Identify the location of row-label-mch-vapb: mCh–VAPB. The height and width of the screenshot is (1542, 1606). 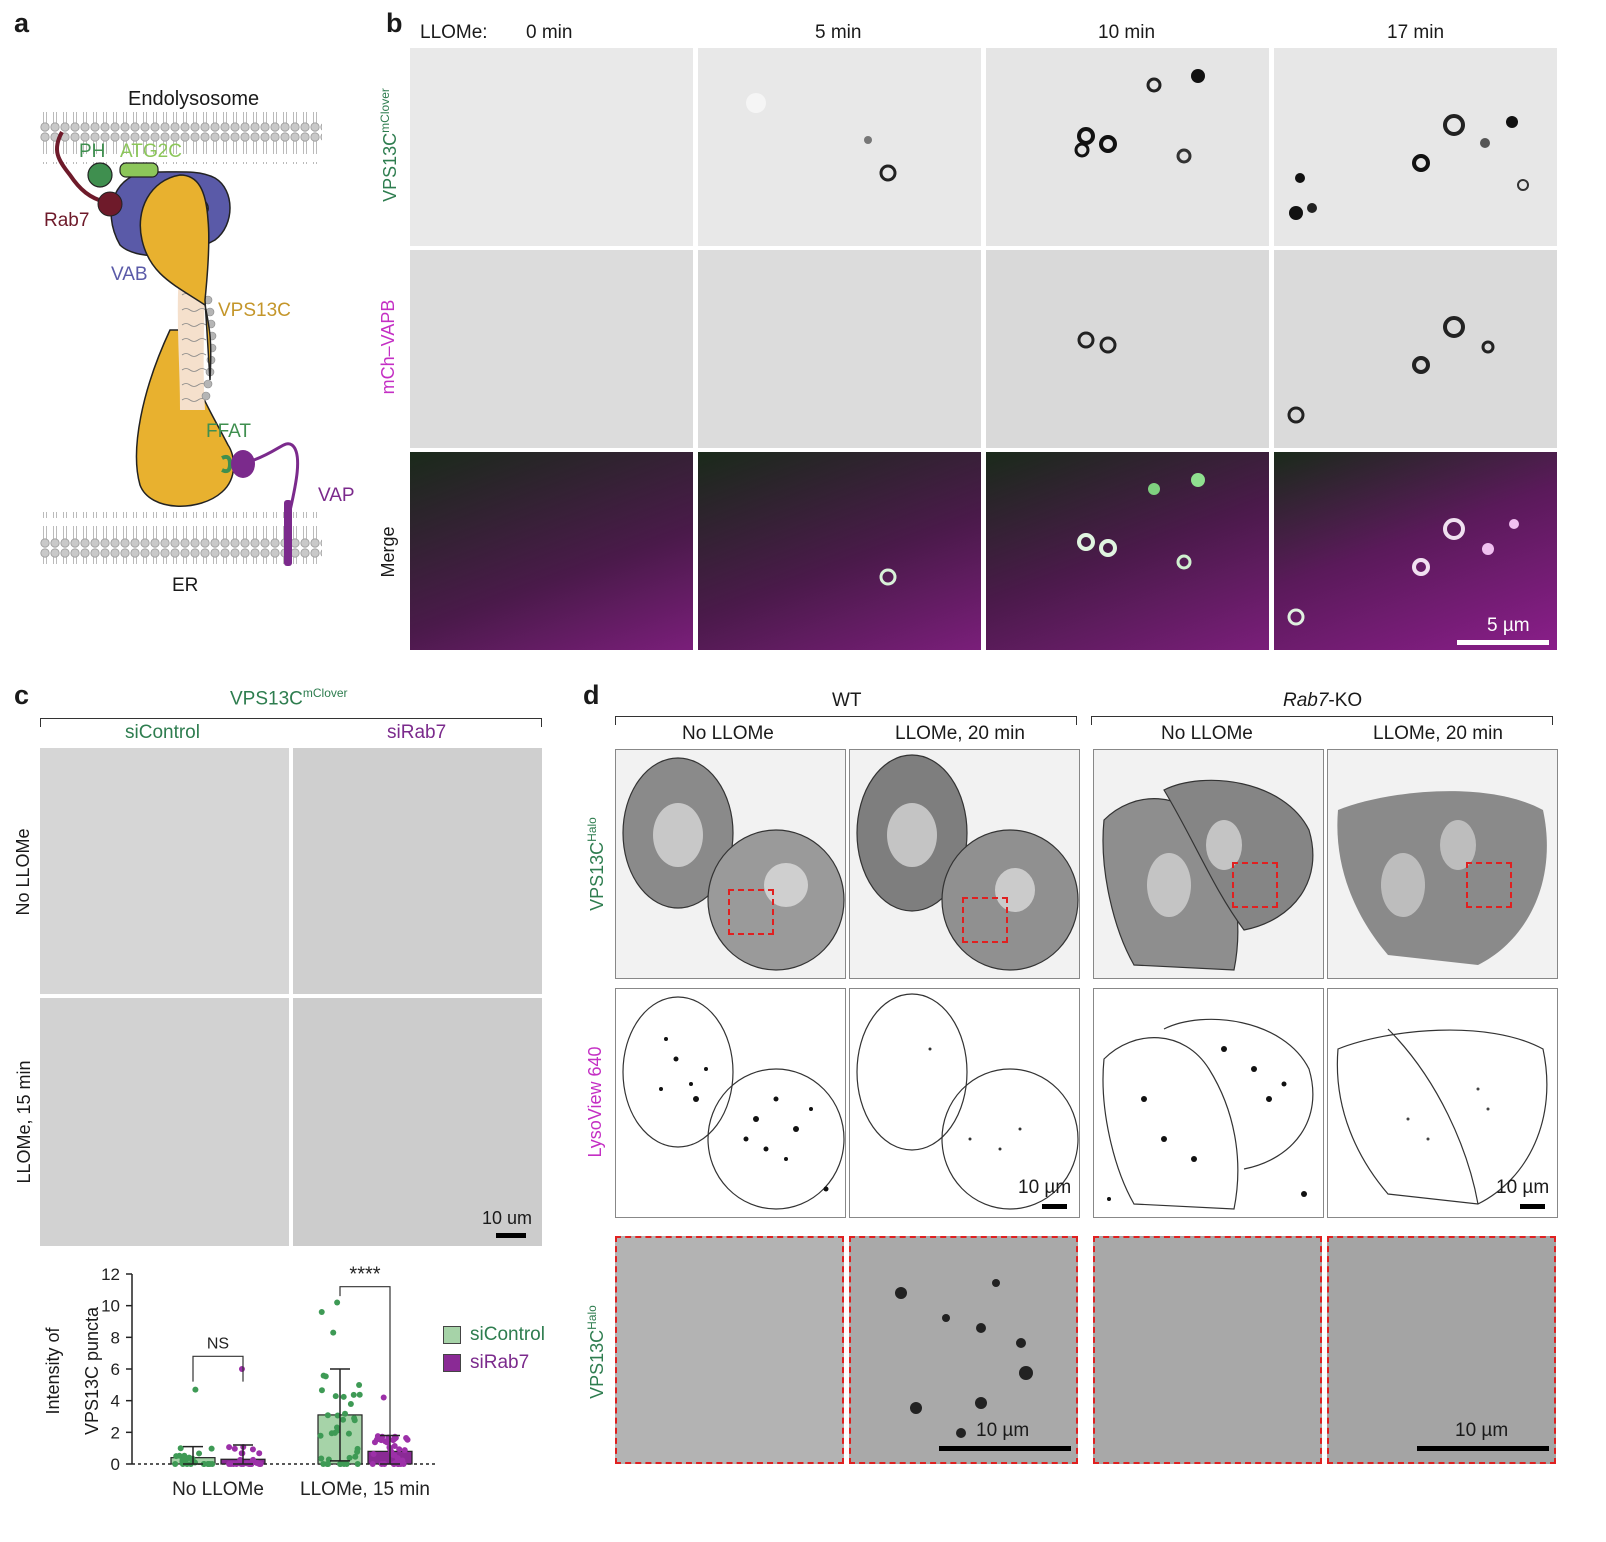
(388, 347).